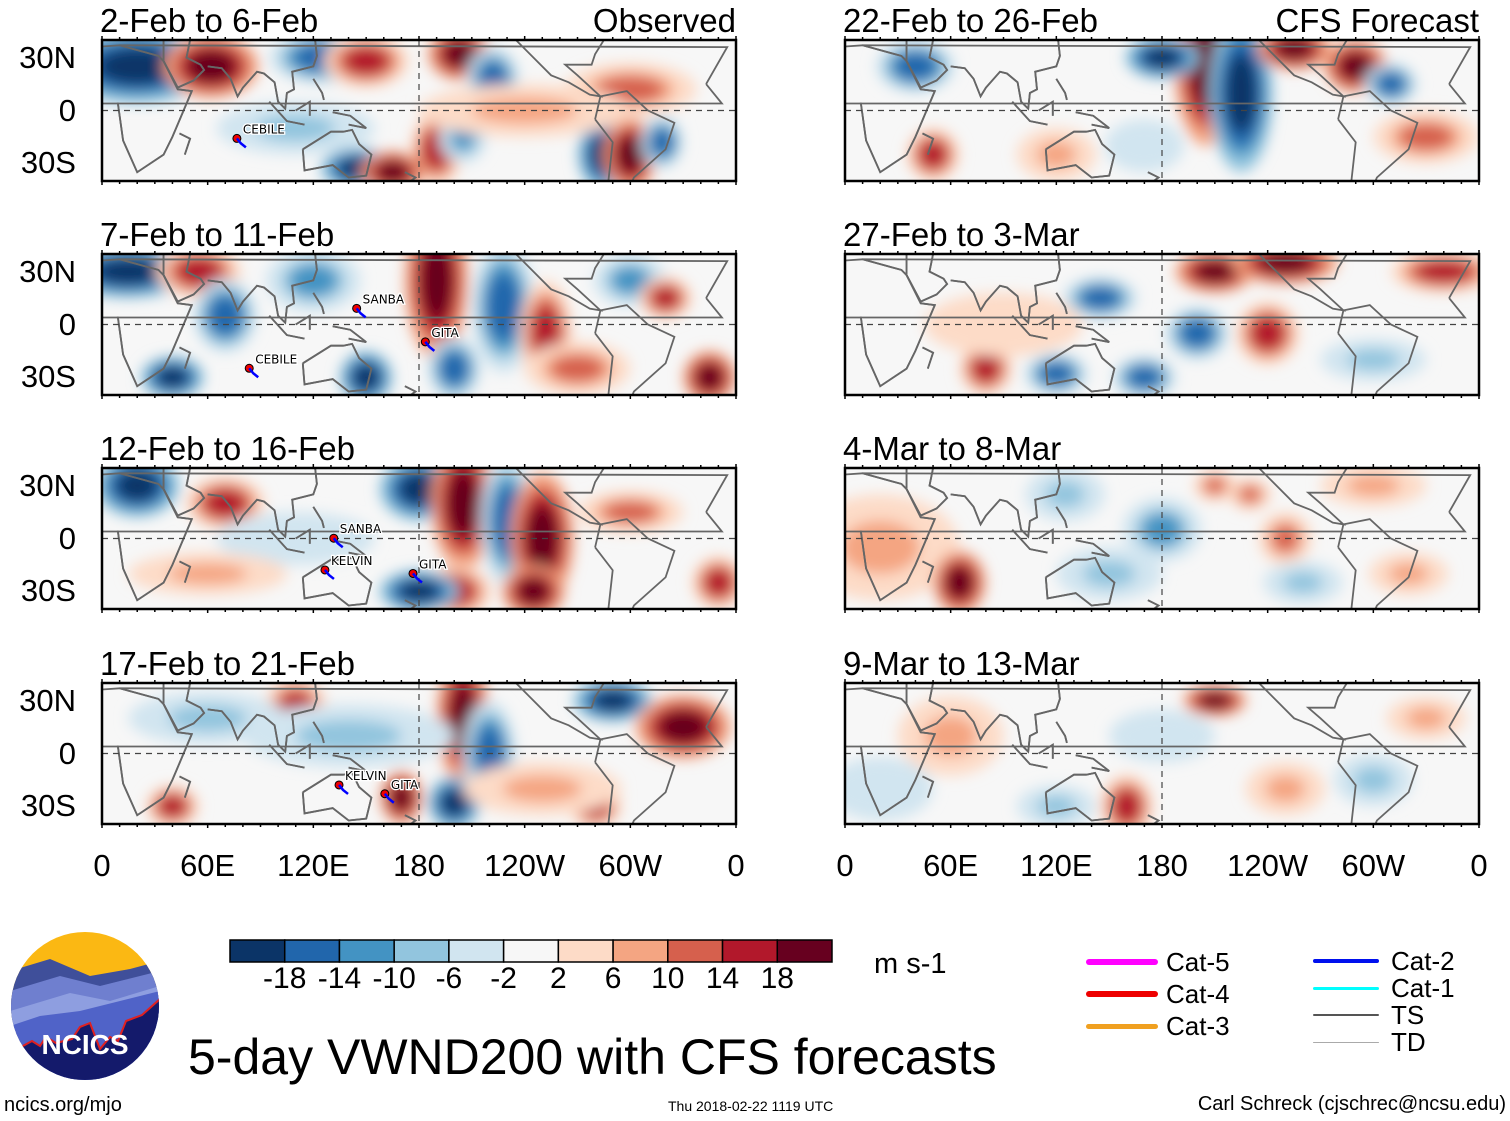  What do you see at coordinates (419, 324) in the screenshot?
I see `map-panel: SANBA GITA CEBILE` at bounding box center [419, 324].